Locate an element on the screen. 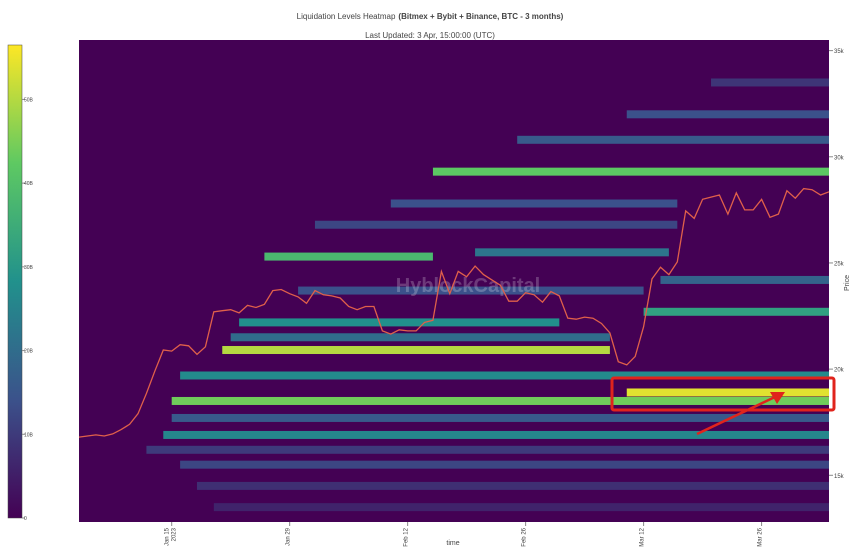 The image size is (860, 552). arrow-shaft is located at coordinates (736, 415).